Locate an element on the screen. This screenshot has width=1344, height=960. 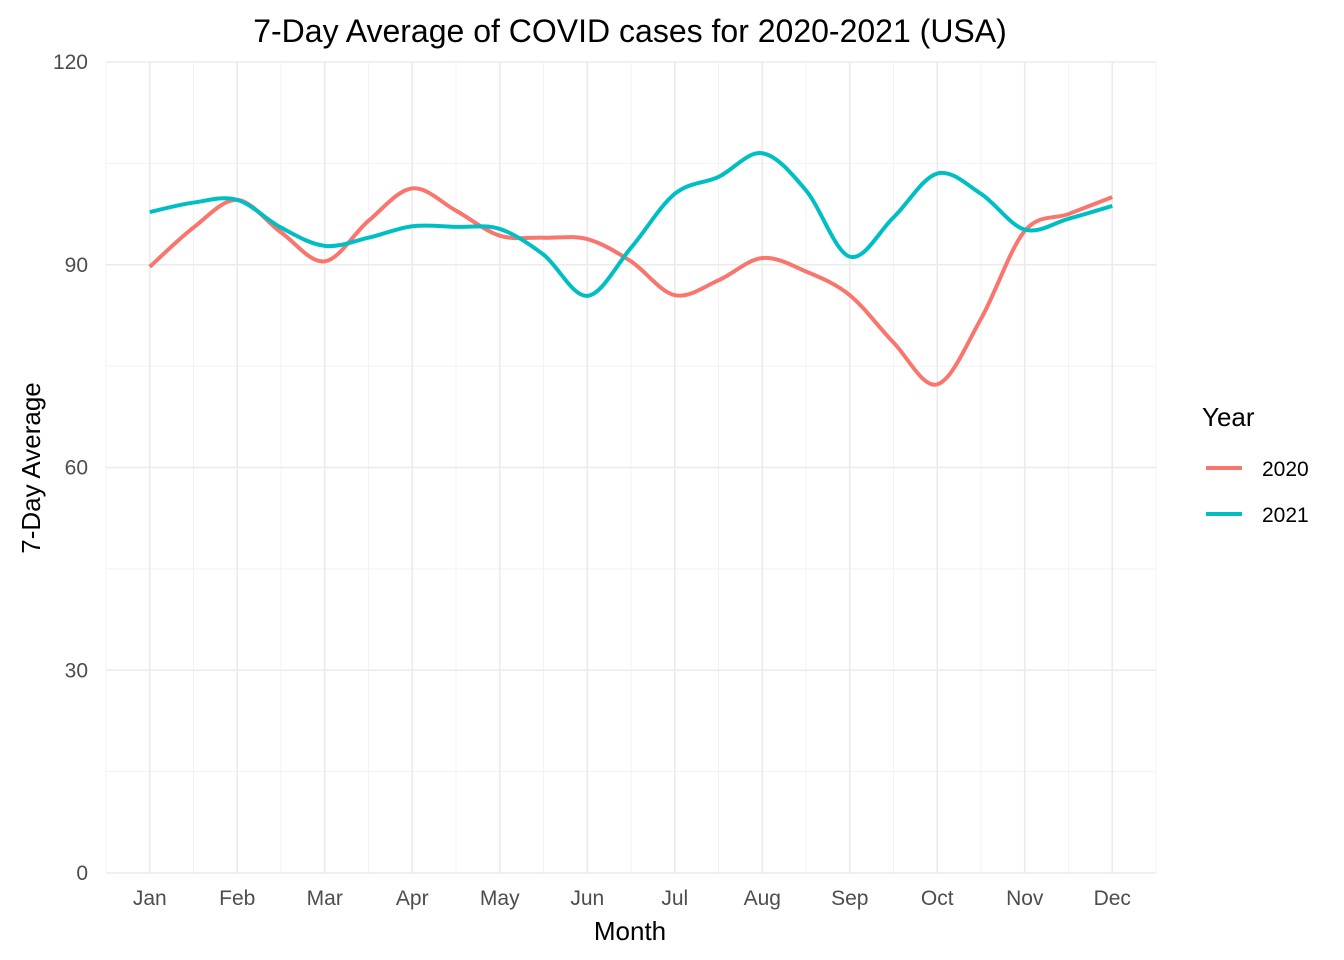
legend: Year 2020 2021 is located at coordinates (1255, 464).